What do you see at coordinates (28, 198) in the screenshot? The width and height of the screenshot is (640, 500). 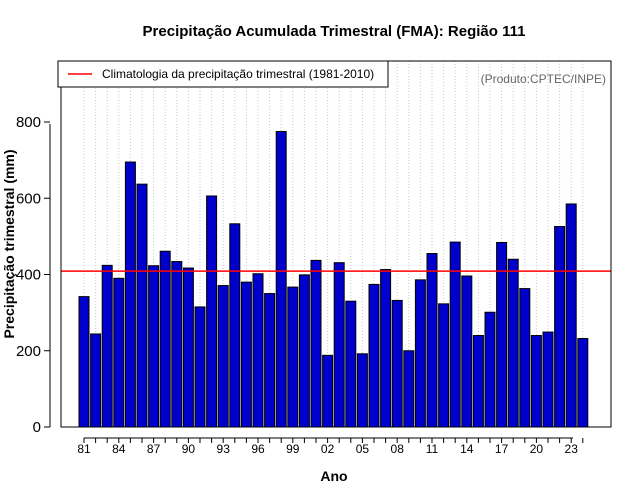 I see `y-tick-label-600: 600` at bounding box center [28, 198].